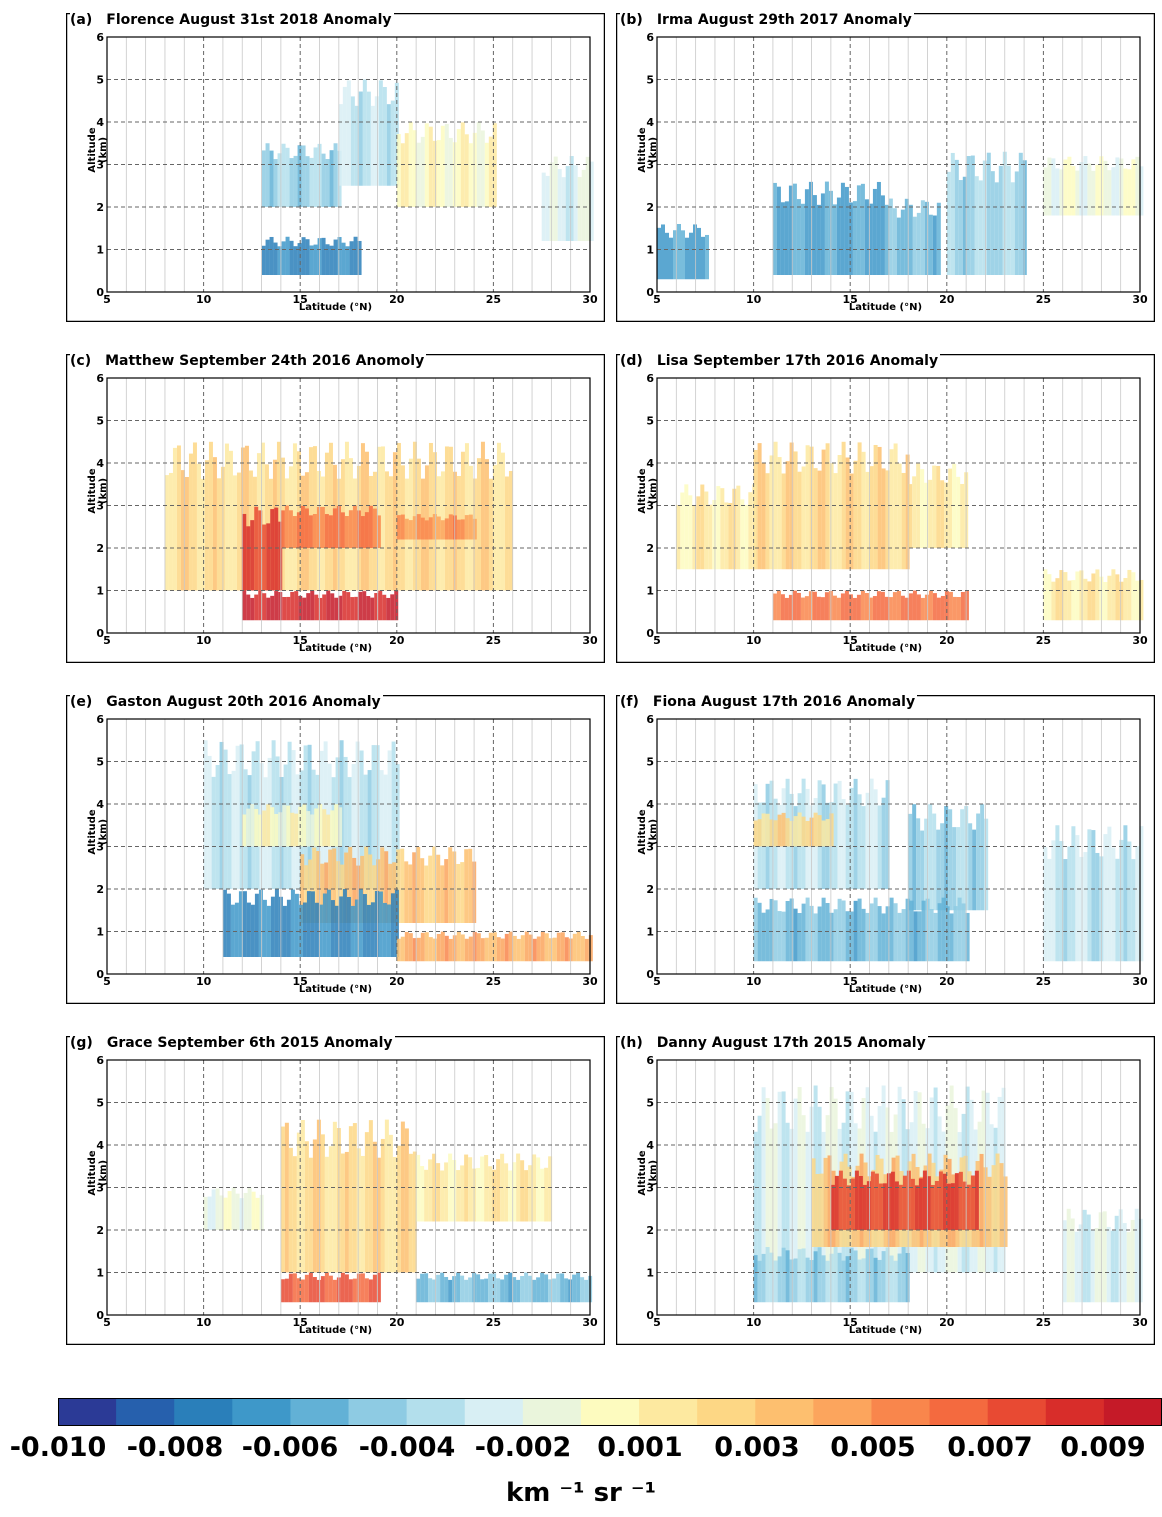 The width and height of the screenshot is (1162, 1517). What do you see at coordinates (397, 1322) in the screenshot?
I see `x-tick-label: 20` at bounding box center [397, 1322].